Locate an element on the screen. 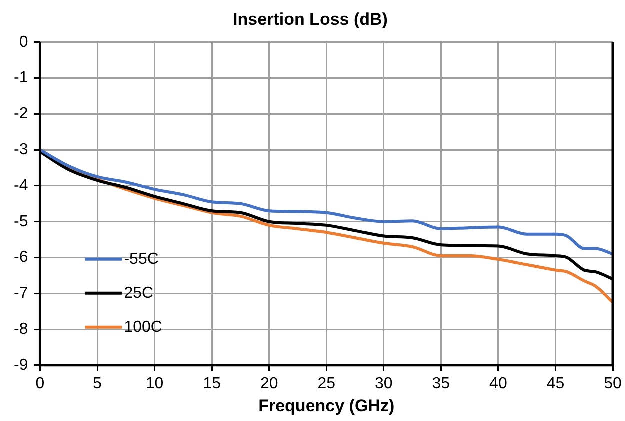 Image resolution: width=625 pixels, height=421 pixels. y-tick-label: -3 is located at coordinates (21, 149).